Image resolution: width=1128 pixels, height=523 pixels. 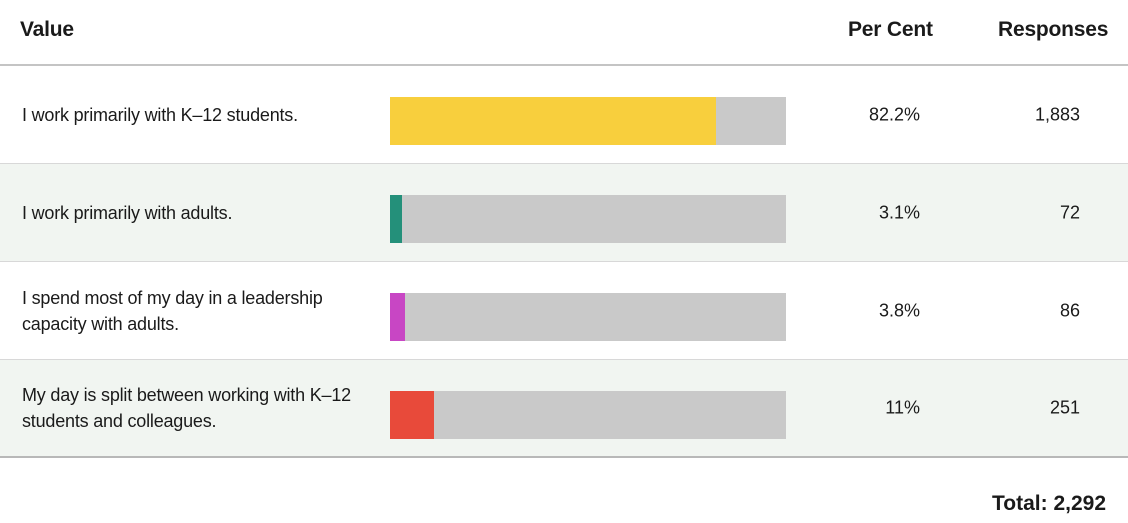 I want to click on row-responses: 1,883, so click(x=1057, y=114).